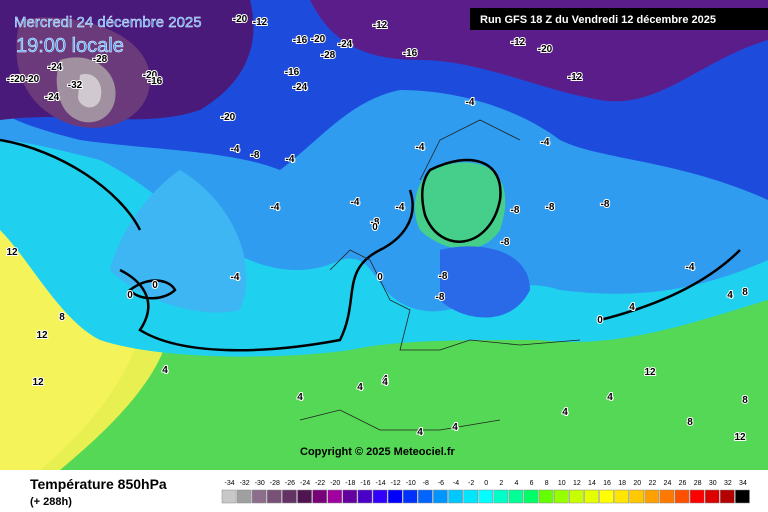  Describe the element at coordinates (51, 502) in the screenshot. I see `forecast-lead: (+ 288h)` at that location.